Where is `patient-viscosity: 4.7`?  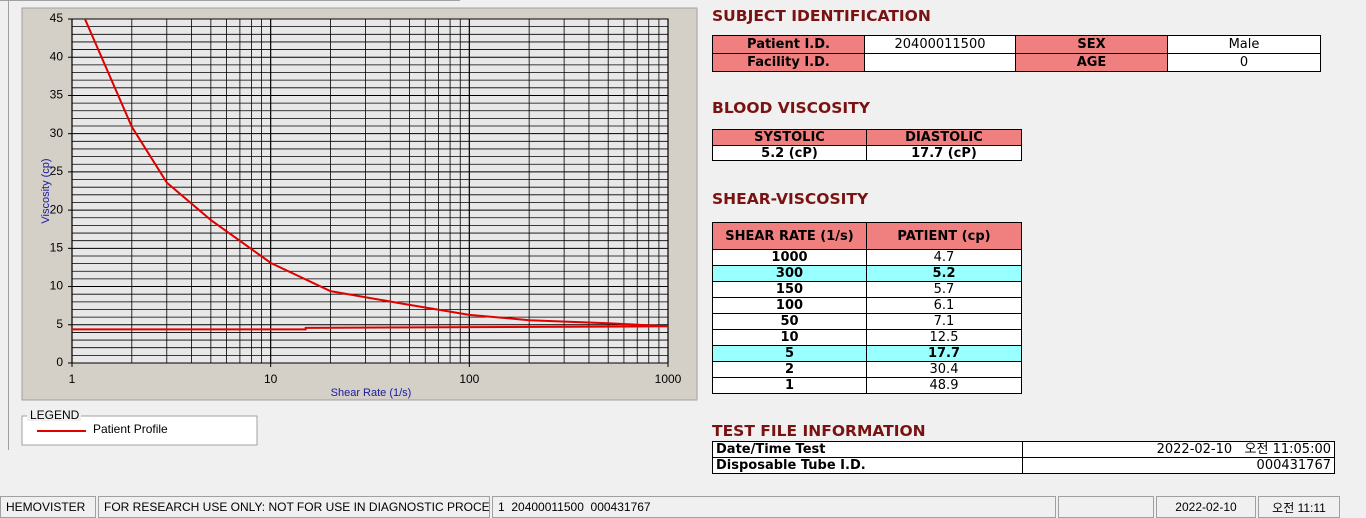 patient-viscosity: 4.7 is located at coordinates (944, 257).